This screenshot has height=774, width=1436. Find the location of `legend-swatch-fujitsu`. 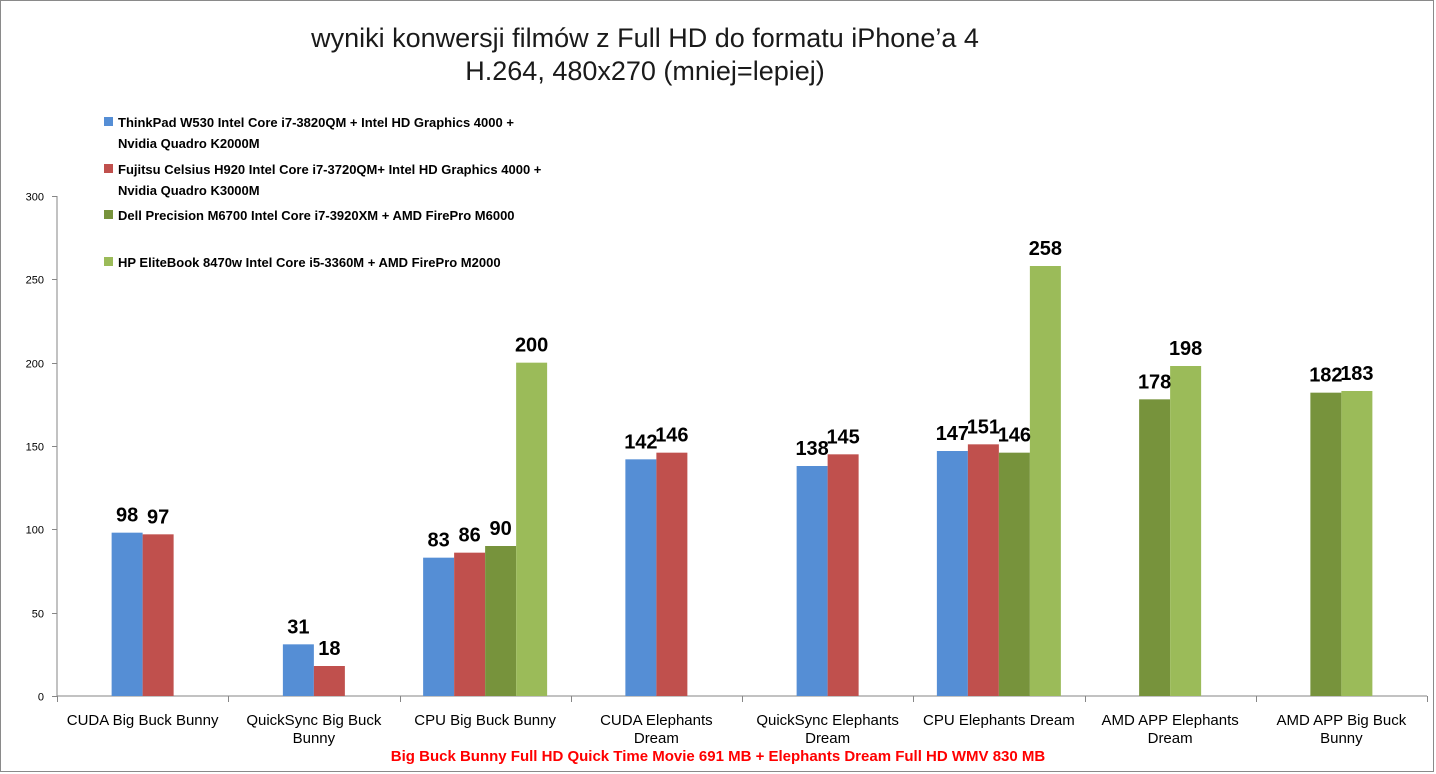

legend-swatch-fujitsu is located at coordinates (108, 168).